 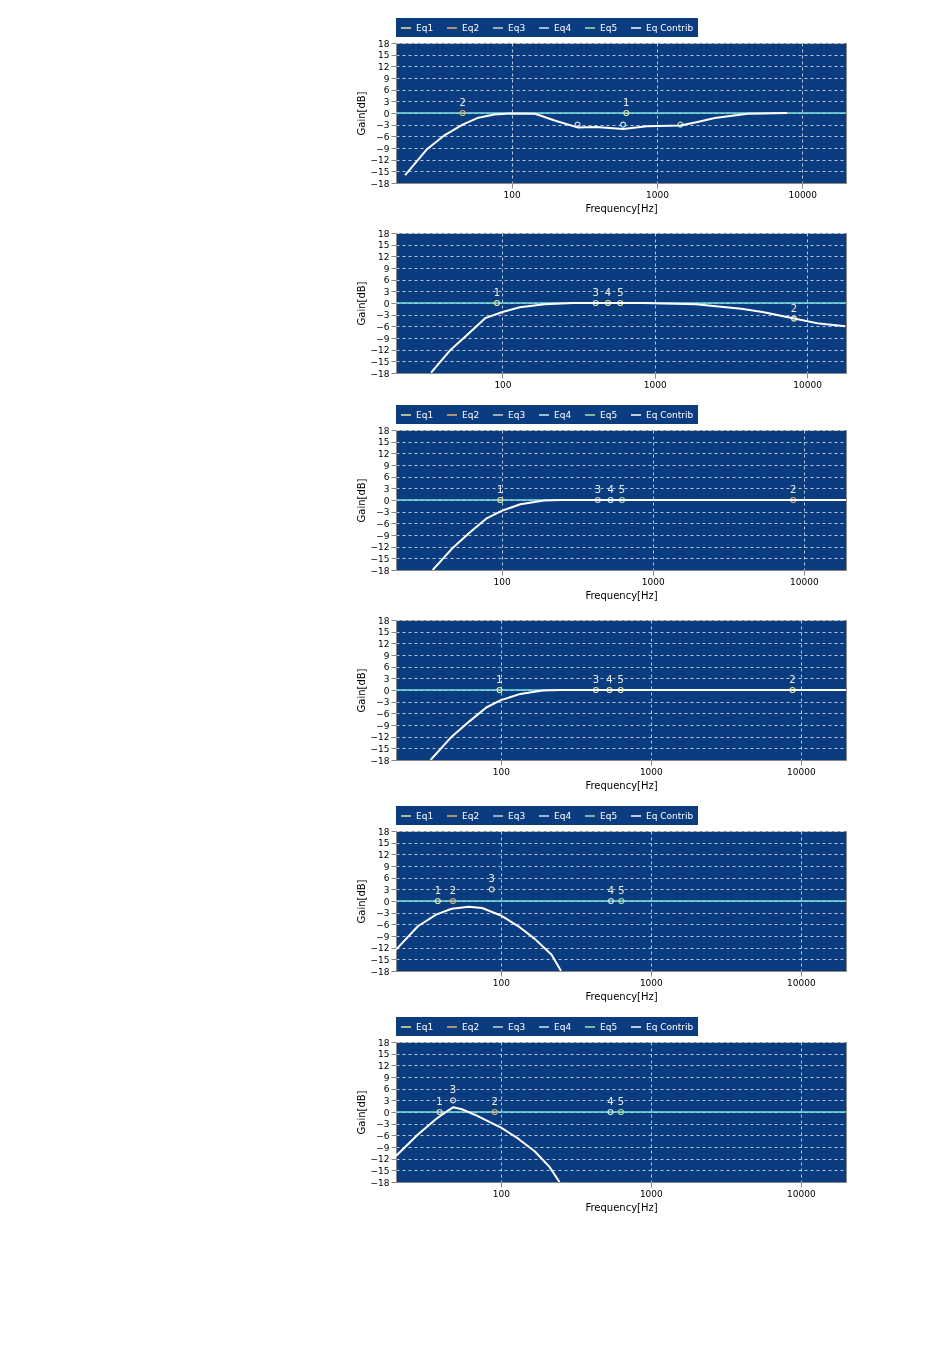 What do you see at coordinates (621, 996) in the screenshot?
I see `x-axis-title: Frequency[Hz]` at bounding box center [621, 996].